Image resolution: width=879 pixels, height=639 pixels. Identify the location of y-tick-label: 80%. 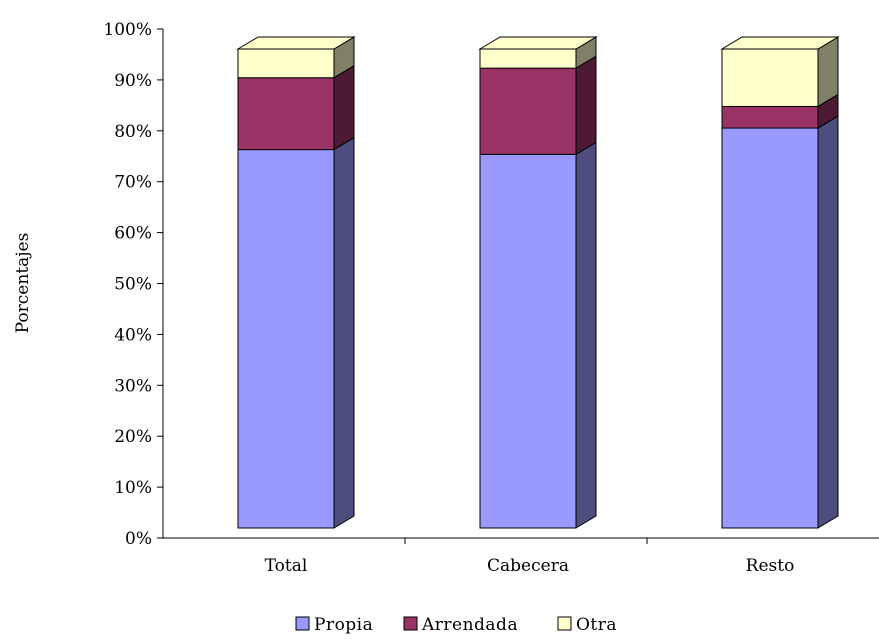
(133, 132).